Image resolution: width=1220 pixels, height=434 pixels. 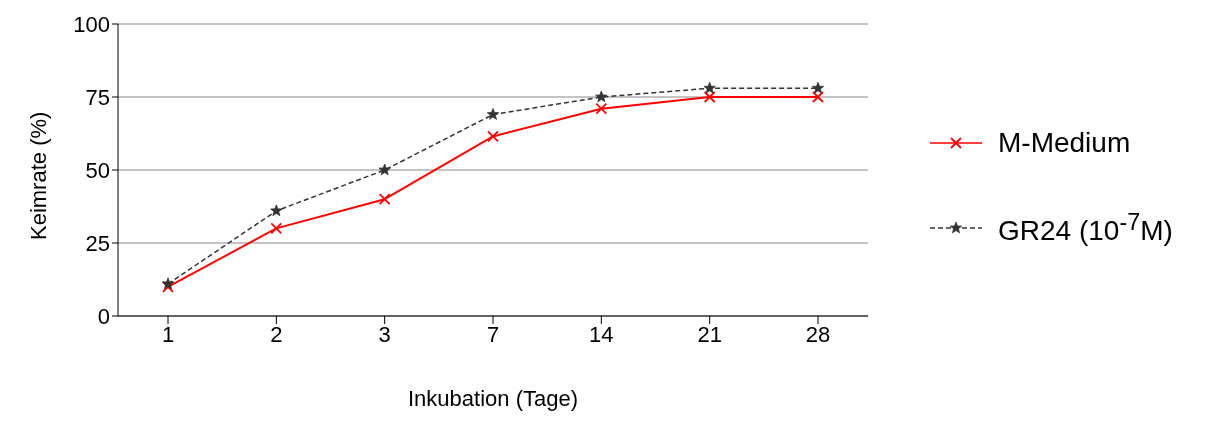 I want to click on legend-label: GR24 (10$^{-7}$M), so click(x=1085, y=228).